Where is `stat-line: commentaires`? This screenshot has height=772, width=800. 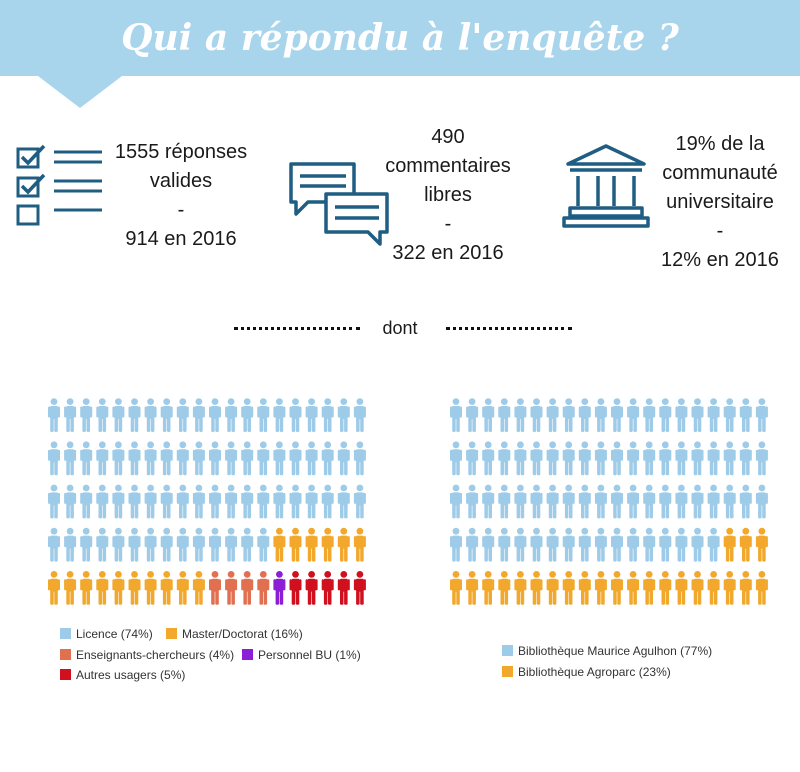
stat-line: commentaires is located at coordinates (448, 166).